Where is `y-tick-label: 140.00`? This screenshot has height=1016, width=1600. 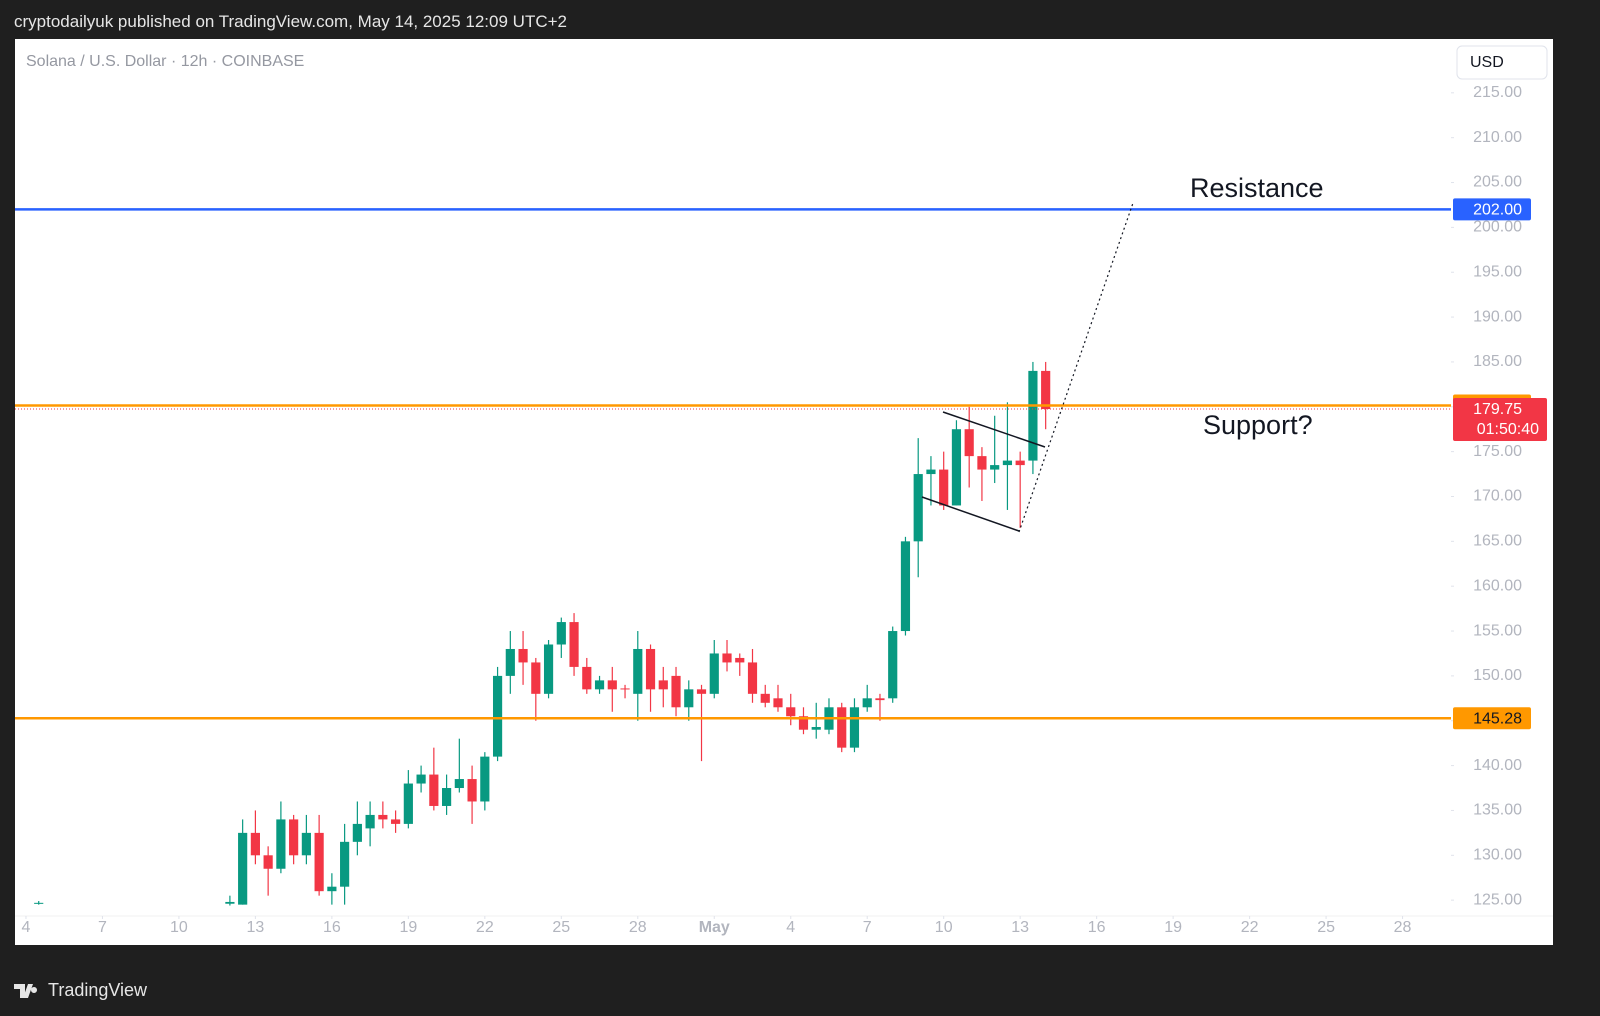
y-tick-label: 140.00 is located at coordinates (1497, 765).